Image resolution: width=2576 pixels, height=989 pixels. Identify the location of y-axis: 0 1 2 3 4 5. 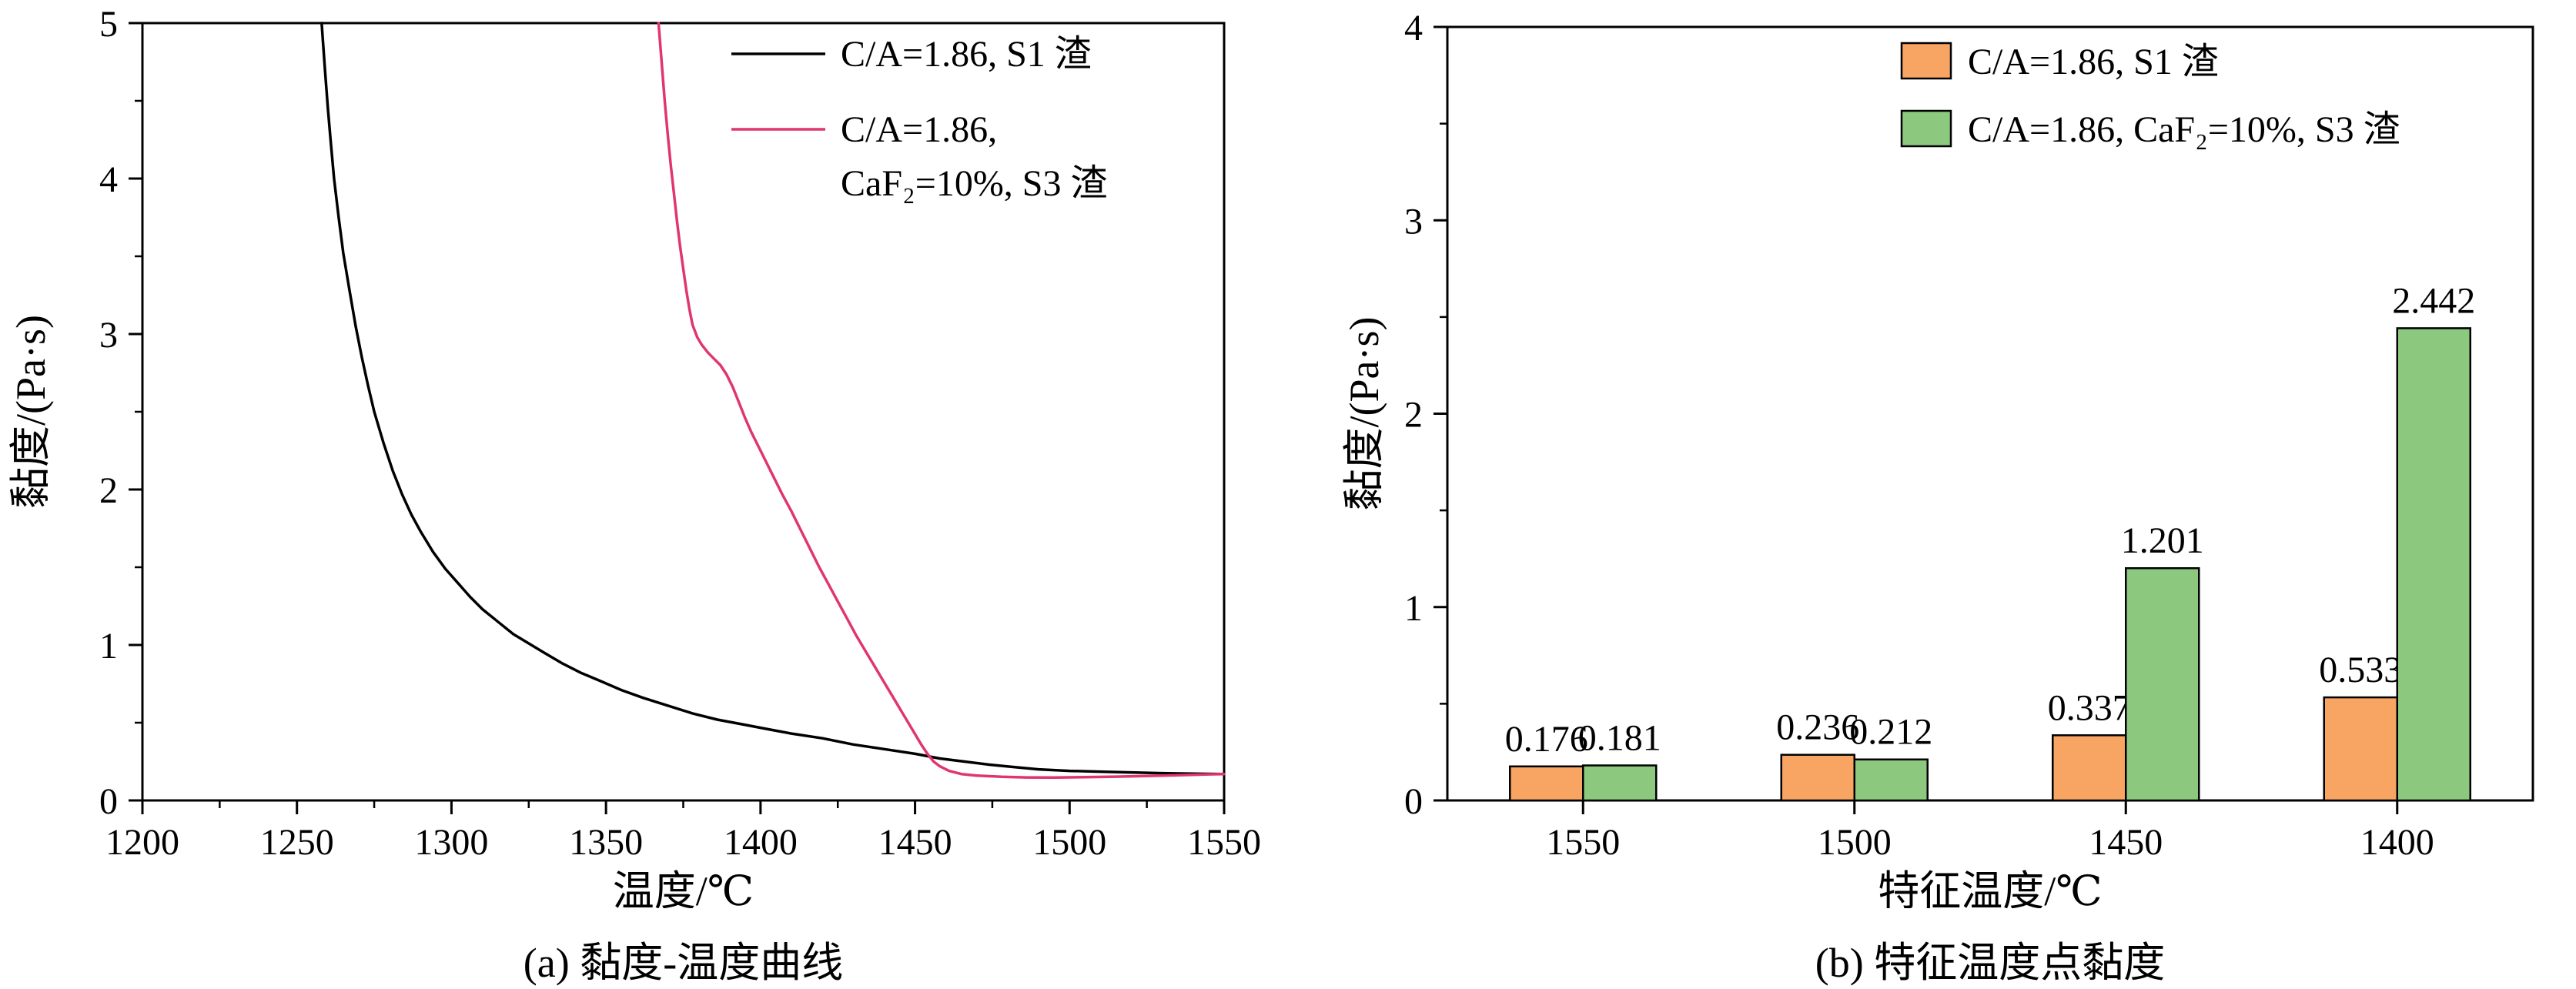
(120, 413).